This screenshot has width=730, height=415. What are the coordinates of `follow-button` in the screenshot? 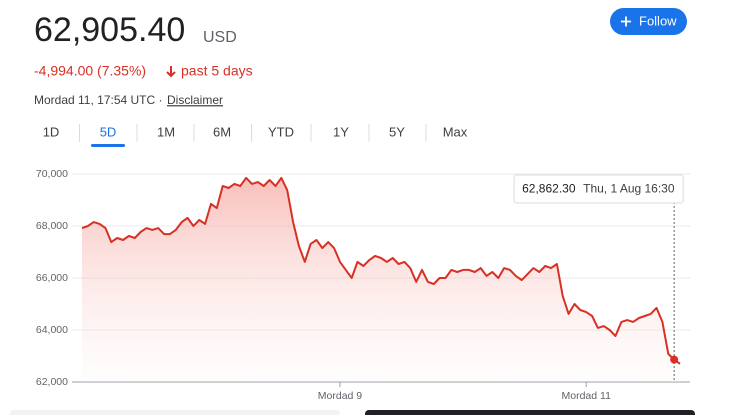 It's located at (648, 21).